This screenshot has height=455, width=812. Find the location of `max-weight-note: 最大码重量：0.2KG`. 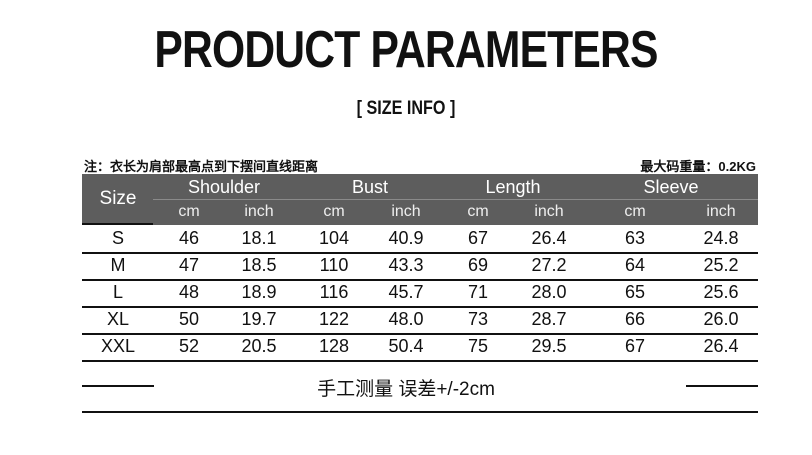

max-weight-note: 最大码重量：0.2KG is located at coordinates (698, 166).